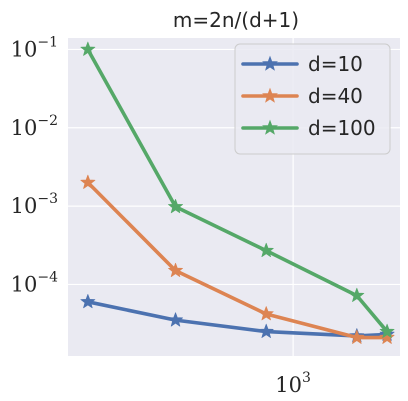 The height and width of the screenshot is (401, 408). What do you see at coordinates (335, 96) in the screenshot?
I see `legend-label: d=40` at bounding box center [335, 96].